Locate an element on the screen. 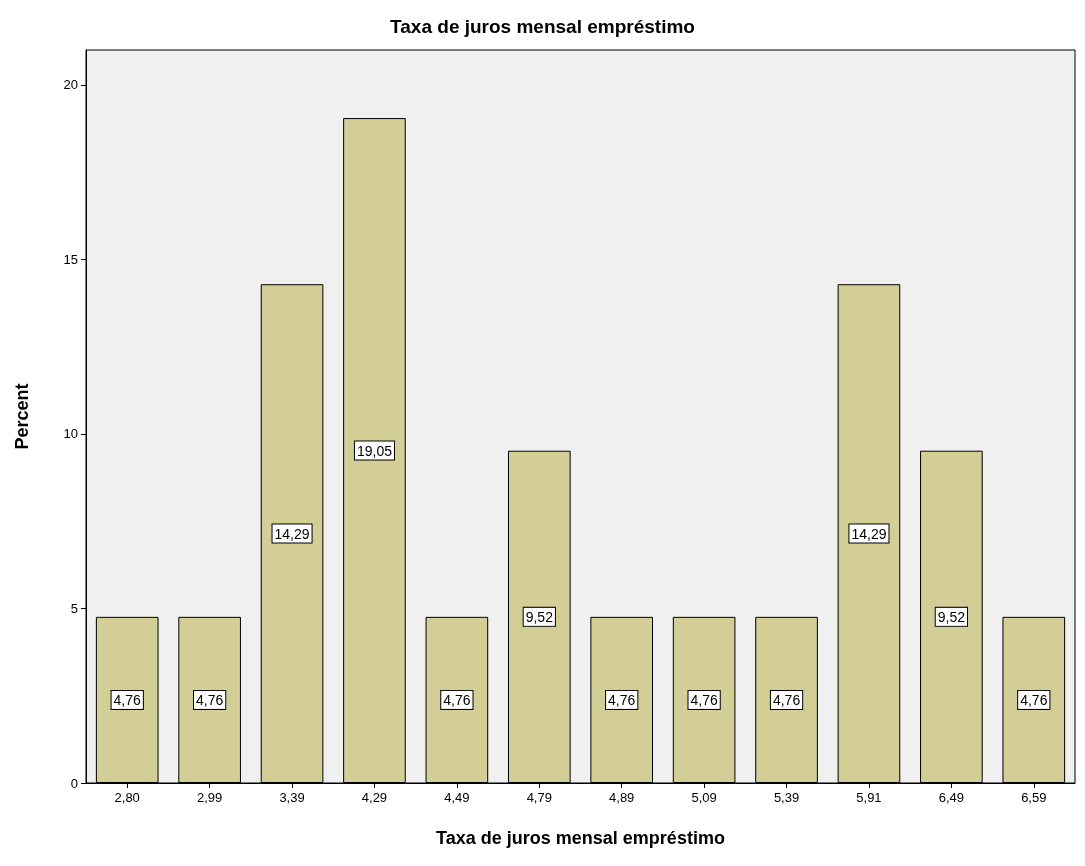 The width and height of the screenshot is (1085, 866). y-tick-label: 20 is located at coordinates (70, 85).